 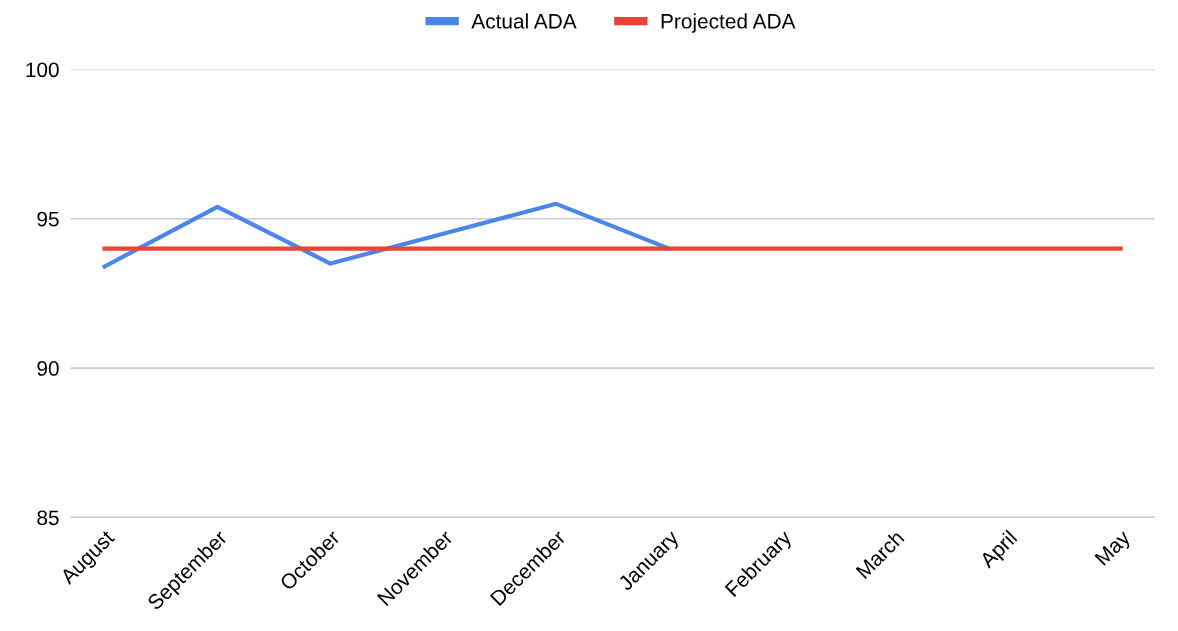 What do you see at coordinates (42, 70) in the screenshot?
I see `y-tick-label: 100` at bounding box center [42, 70].